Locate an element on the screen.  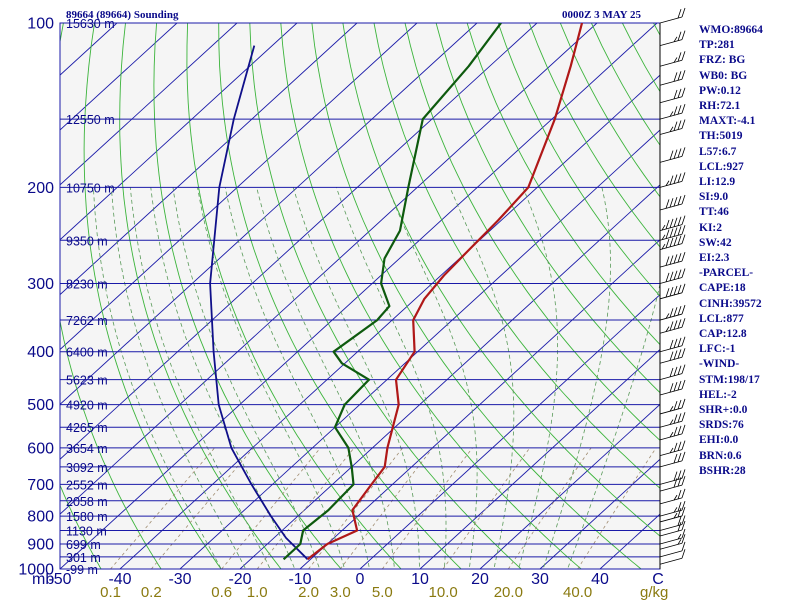
height-label: 10750 m is located at coordinates (90, 188).